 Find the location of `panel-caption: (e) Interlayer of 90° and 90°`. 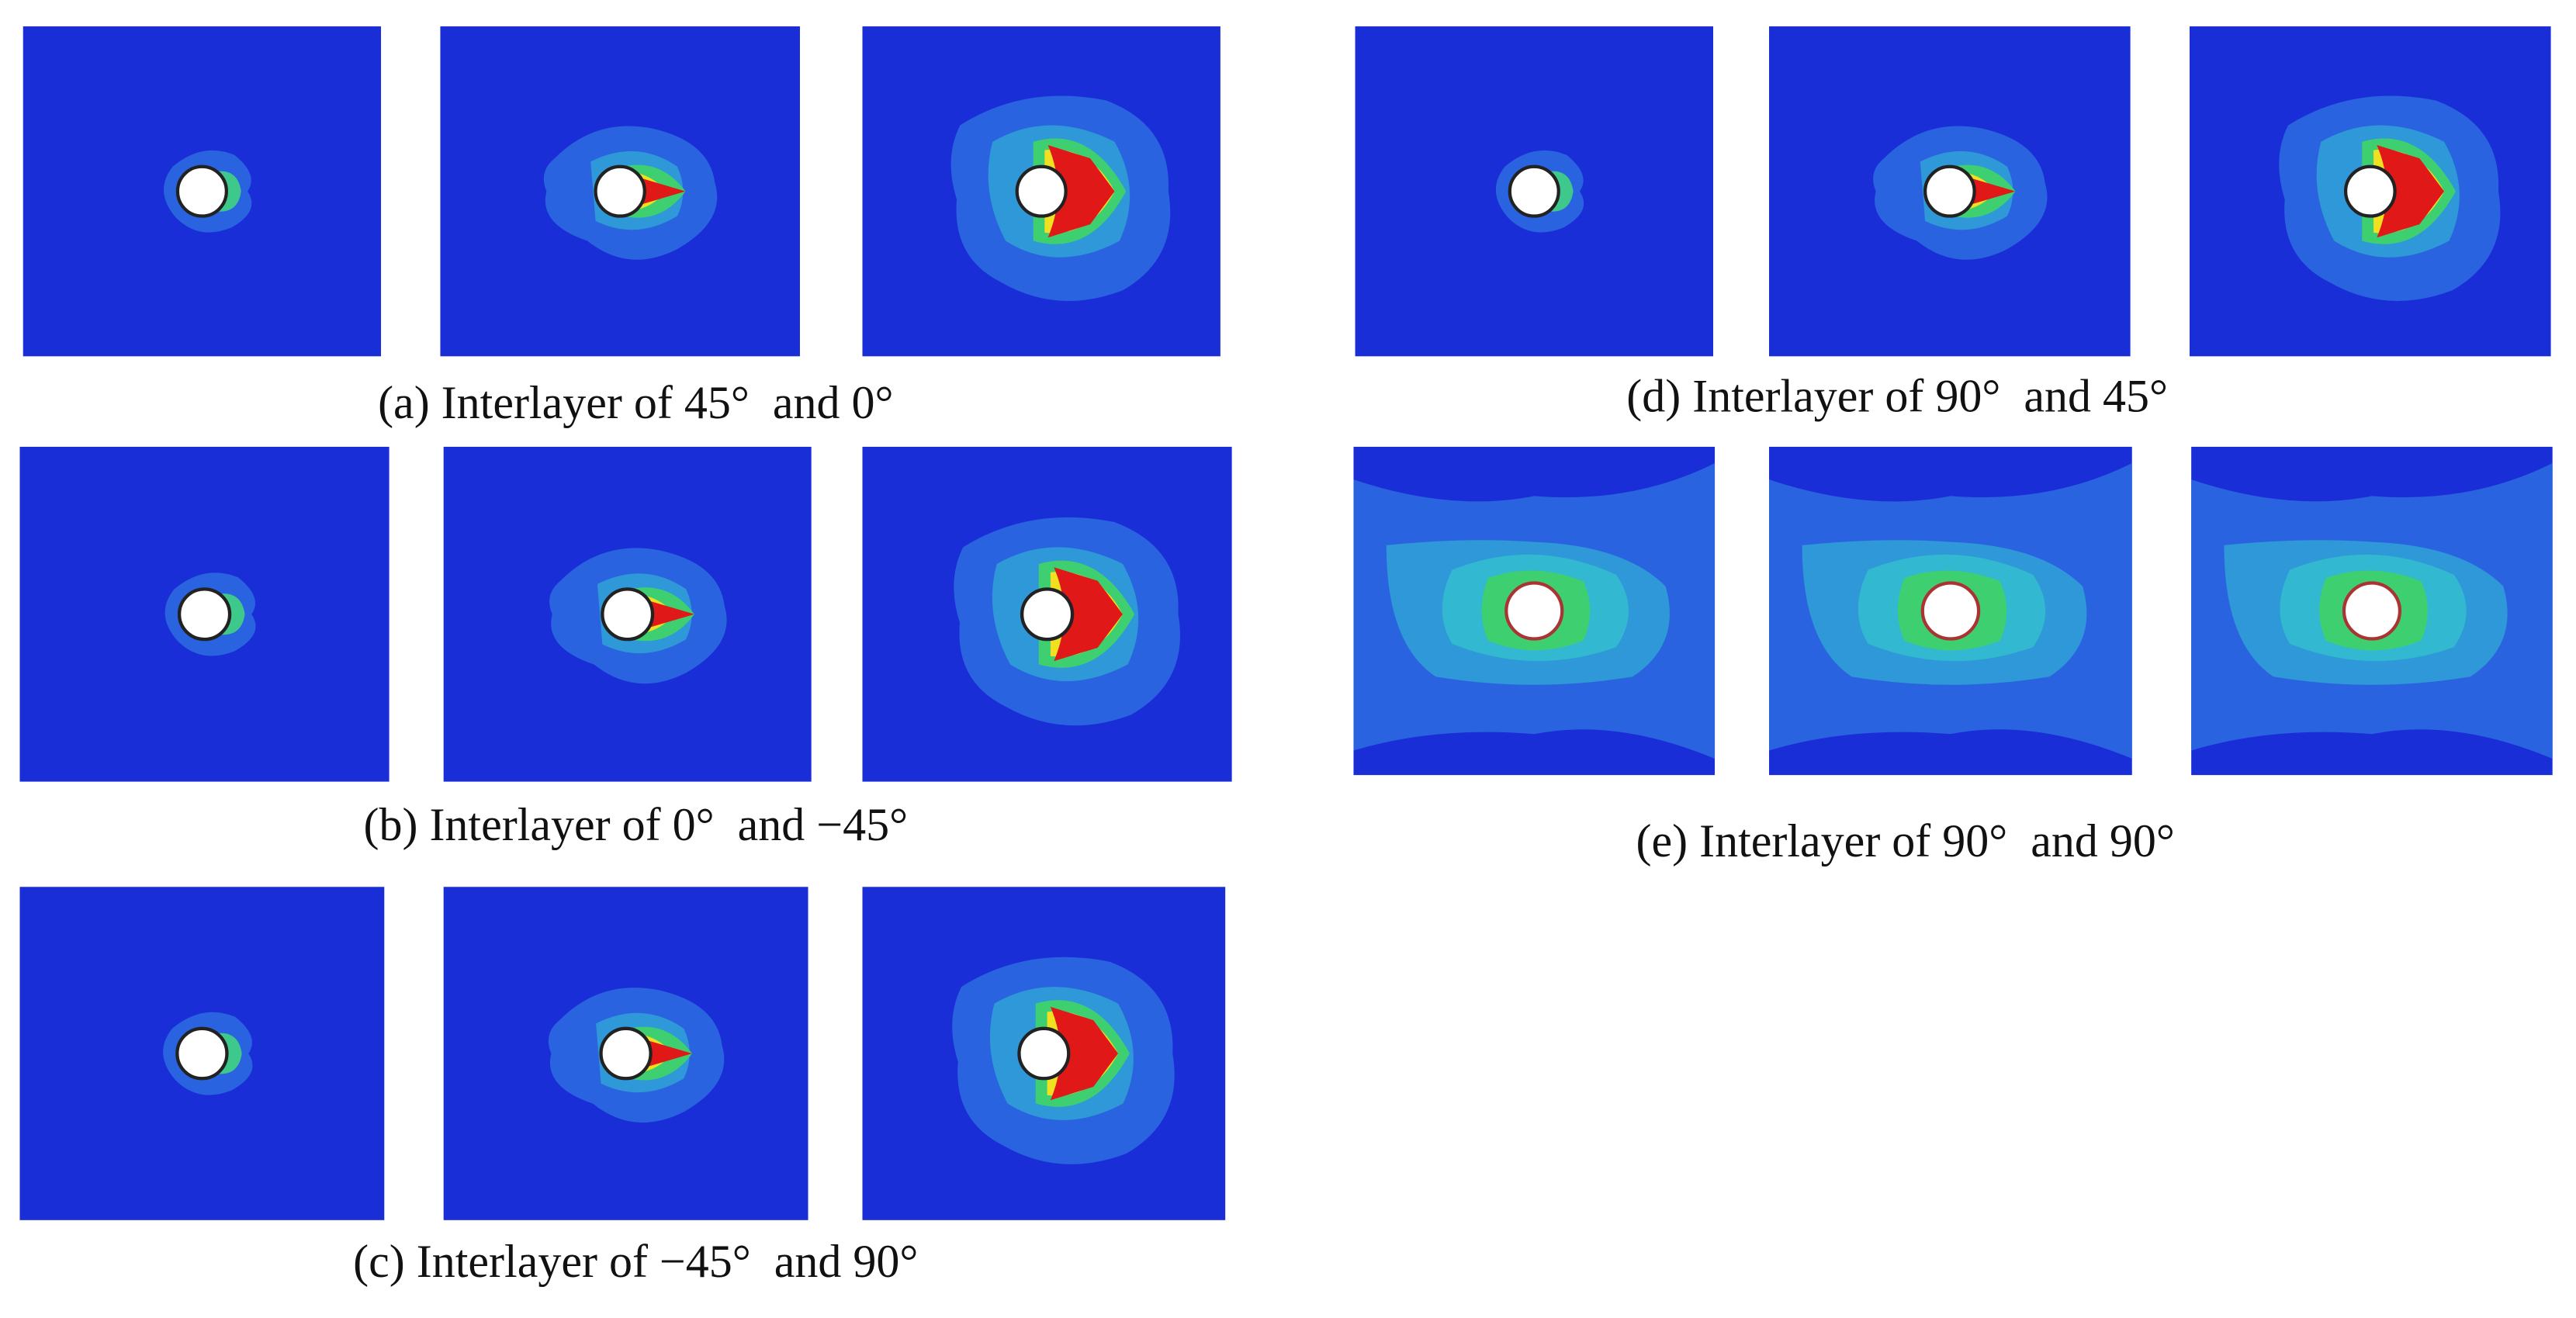

panel-caption: (e) Interlayer of 90° and 90° is located at coordinates (1905, 841).